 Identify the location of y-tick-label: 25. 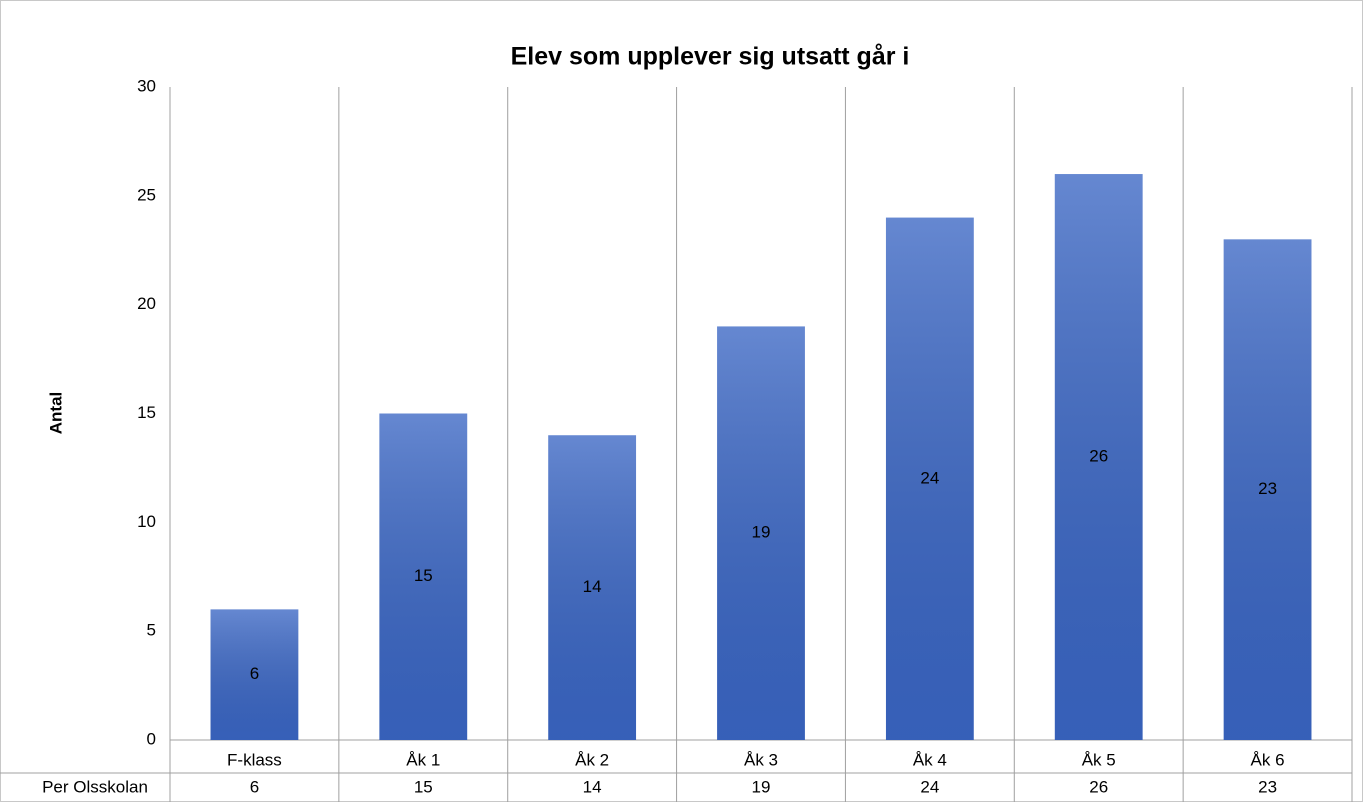
(146, 194).